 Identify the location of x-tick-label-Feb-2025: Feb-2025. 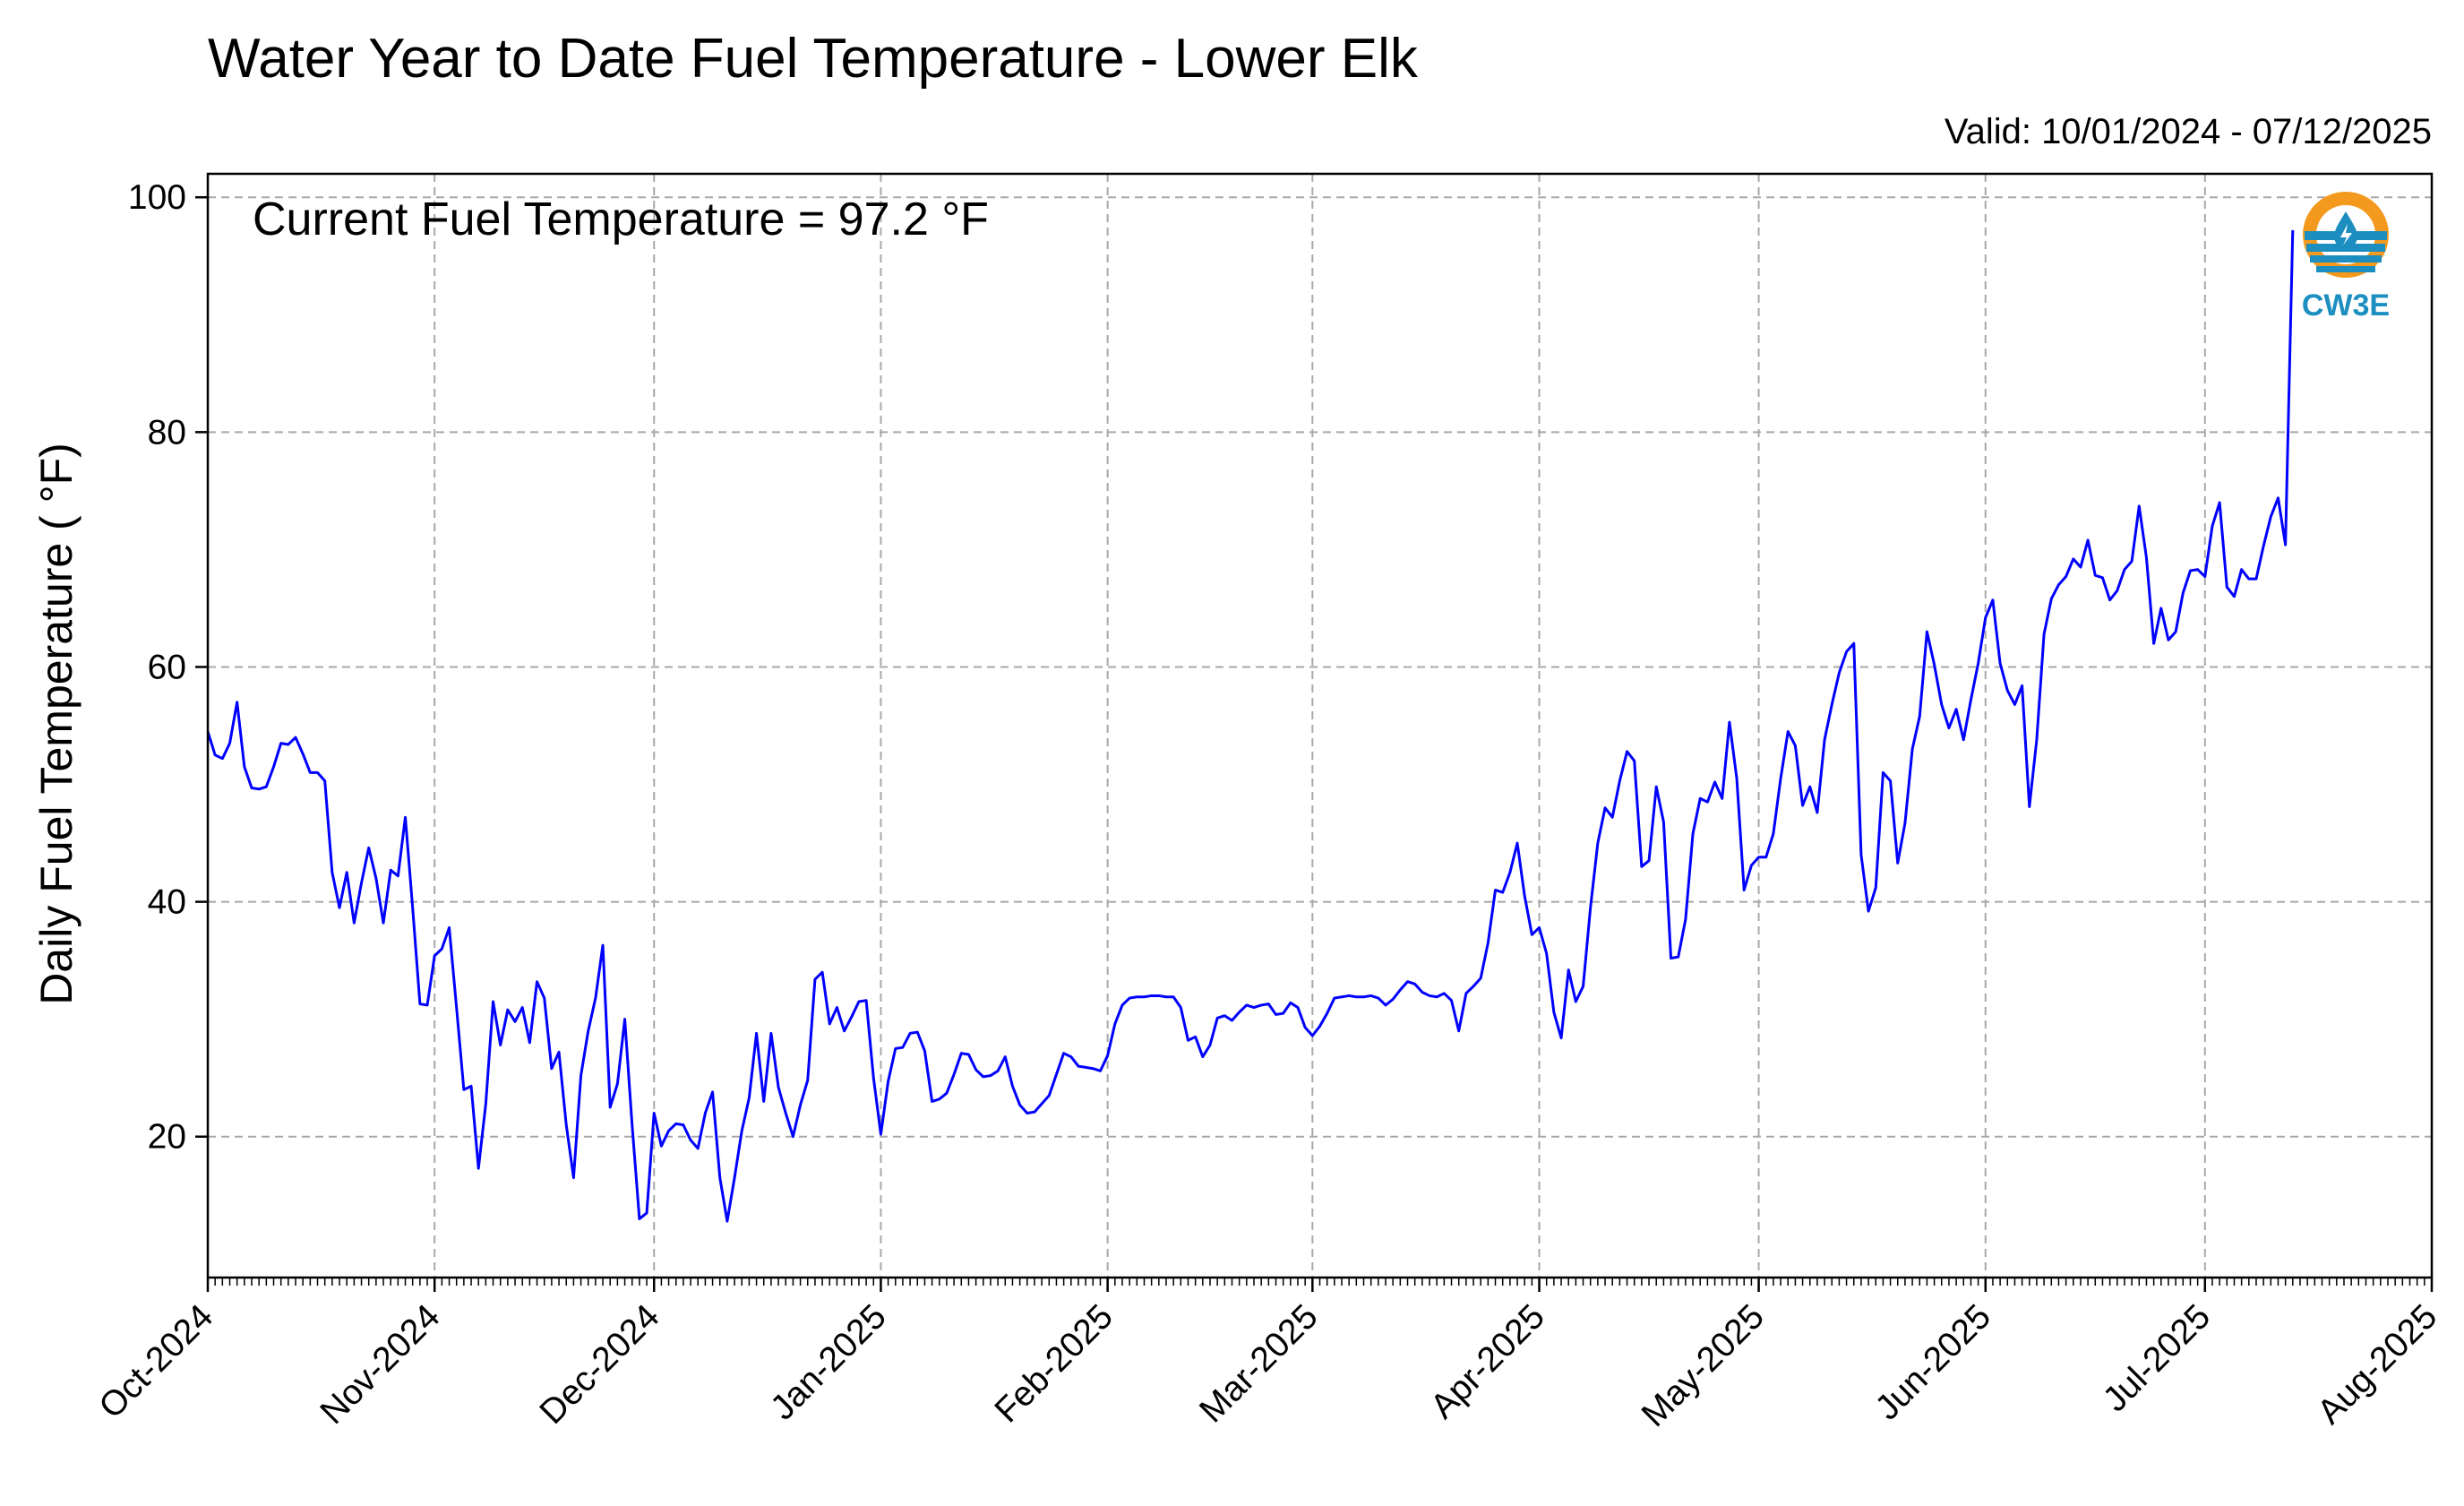
(1054, 1363).